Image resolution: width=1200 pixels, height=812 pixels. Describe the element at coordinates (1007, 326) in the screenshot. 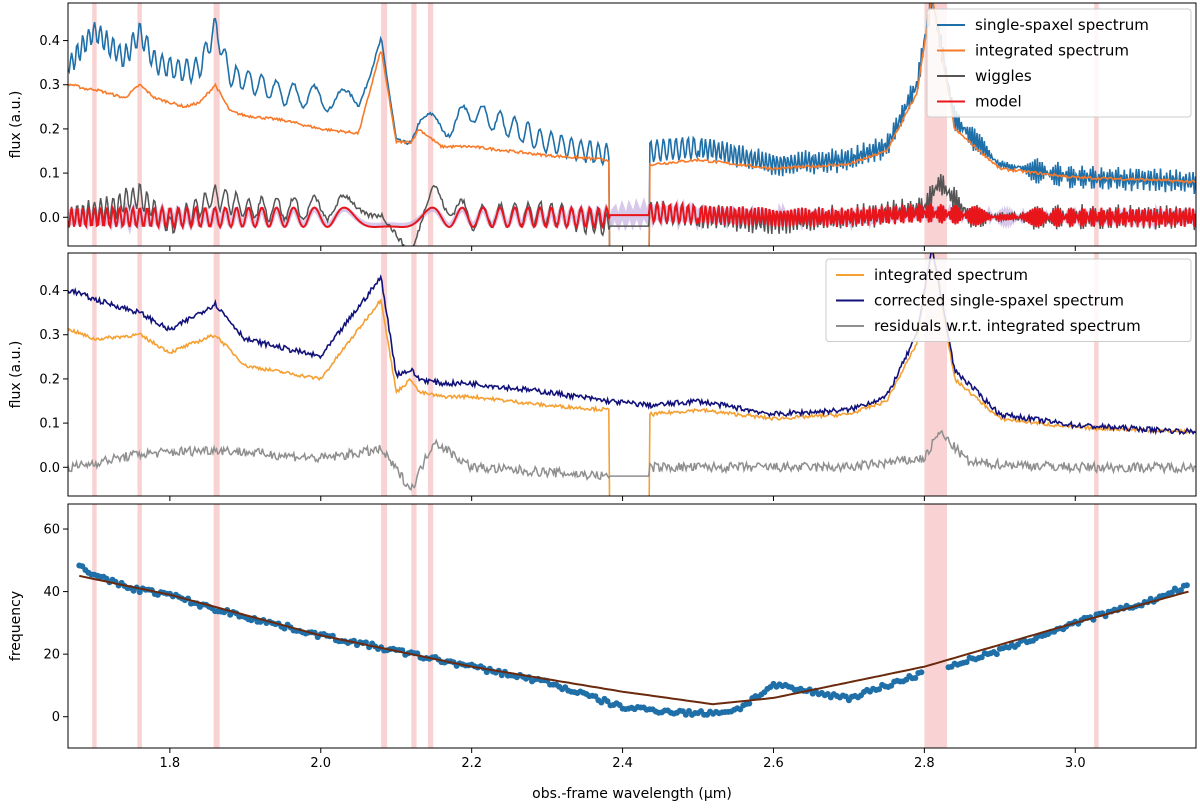

I see `legend-label: residuals w.r.t. integrated spectrum` at that location.